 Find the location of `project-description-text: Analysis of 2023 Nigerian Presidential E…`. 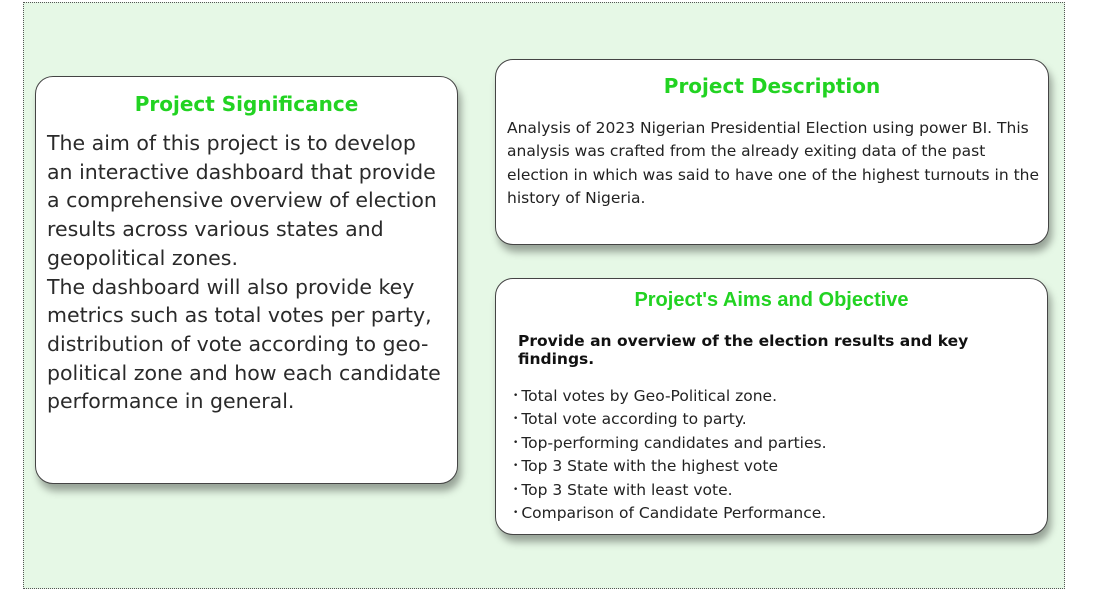

project-description-text: Analysis of 2023 Nigerian Presidential E… is located at coordinates (773, 163).